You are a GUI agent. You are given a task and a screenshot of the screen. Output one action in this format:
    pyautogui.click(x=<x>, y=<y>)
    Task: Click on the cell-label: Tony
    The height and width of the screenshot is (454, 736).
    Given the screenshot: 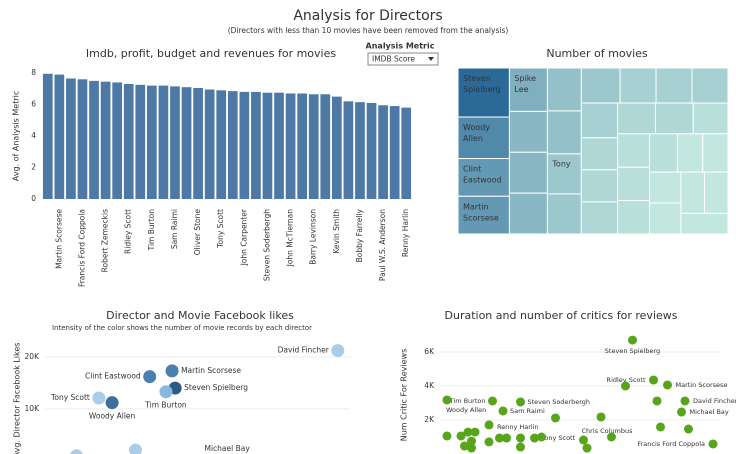 What is the action you would take?
    pyautogui.click(x=560, y=163)
    